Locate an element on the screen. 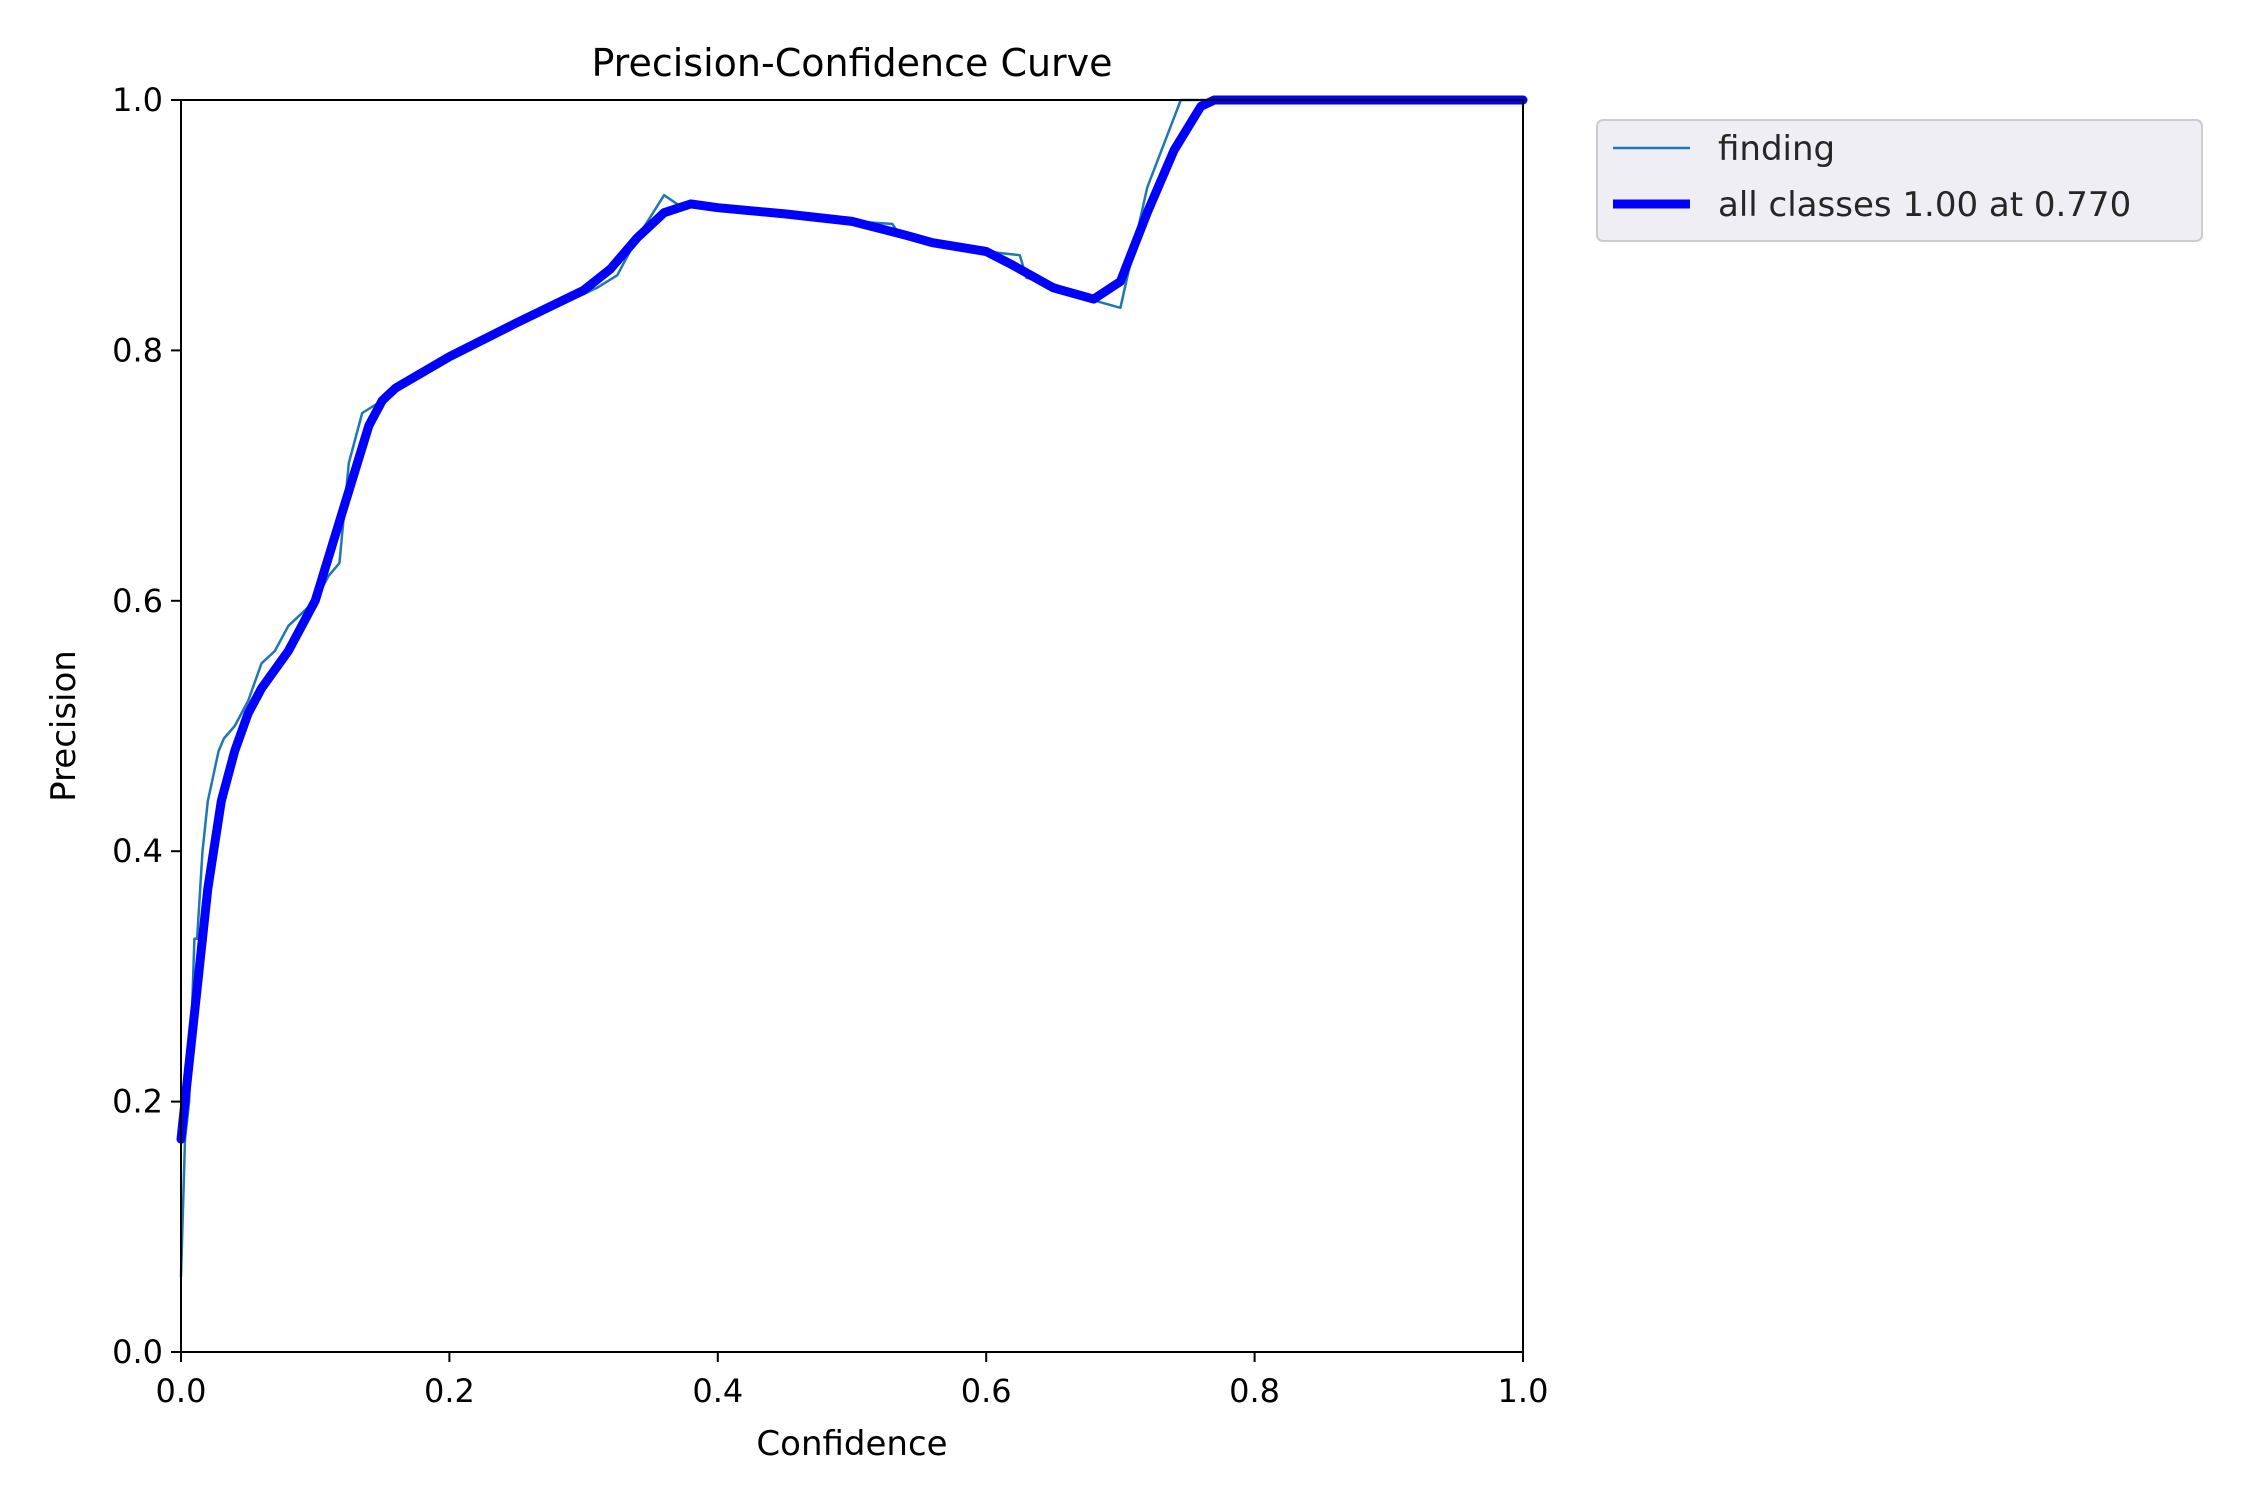 The width and height of the screenshot is (2250, 1500). x-tick-label: 0.2 is located at coordinates (449, 1391).